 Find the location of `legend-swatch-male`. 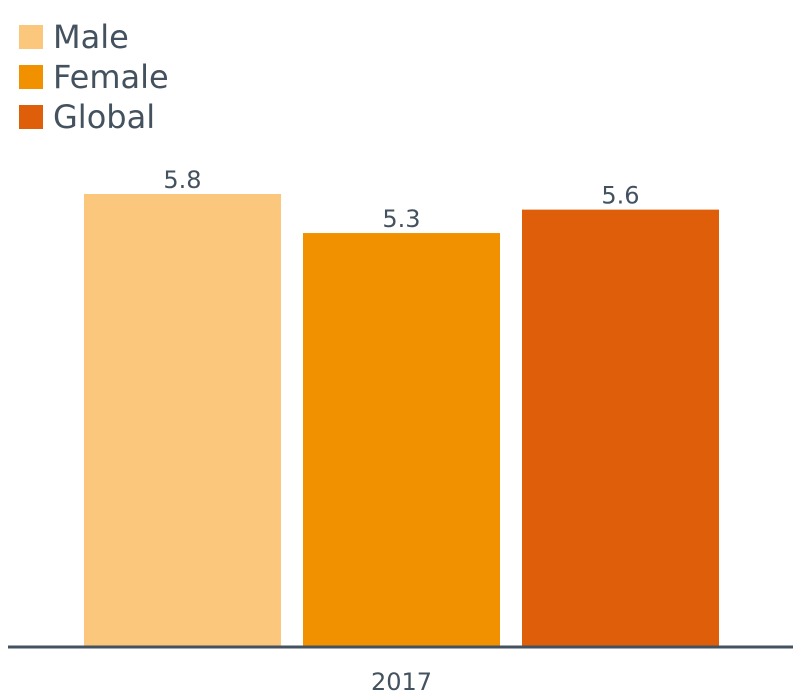

legend-swatch-male is located at coordinates (31, 37).